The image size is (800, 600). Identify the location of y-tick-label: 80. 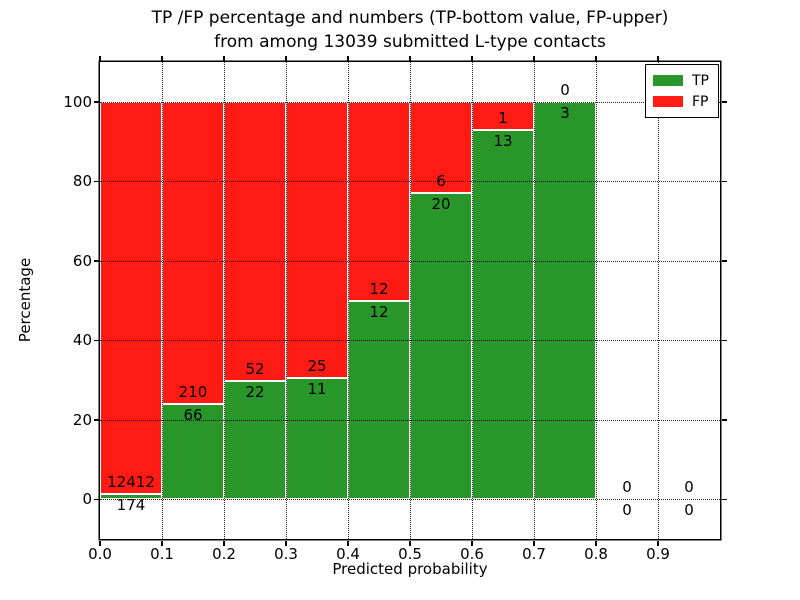
(82, 181).